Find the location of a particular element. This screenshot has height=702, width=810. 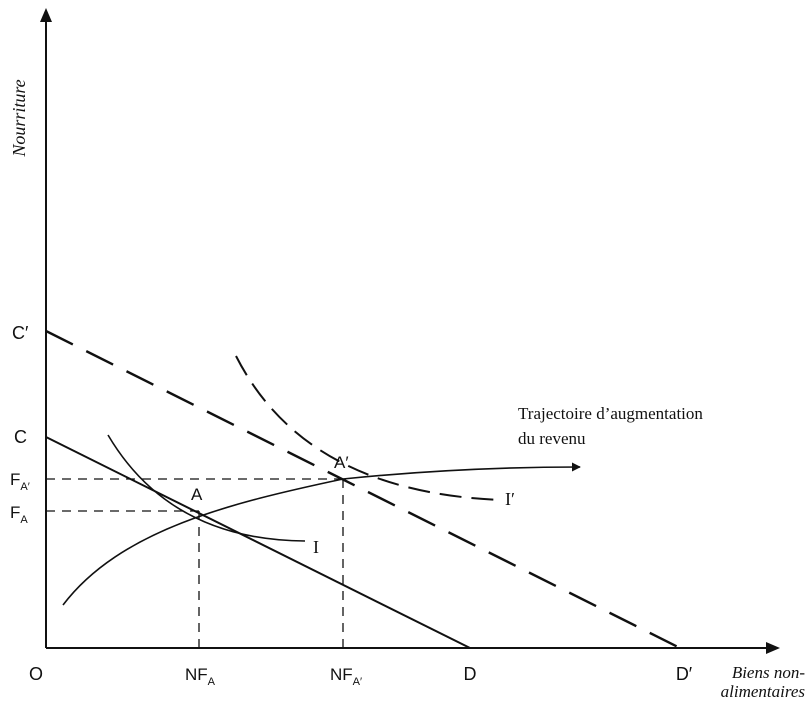

income-expansion-path is located at coordinates (321, 534).